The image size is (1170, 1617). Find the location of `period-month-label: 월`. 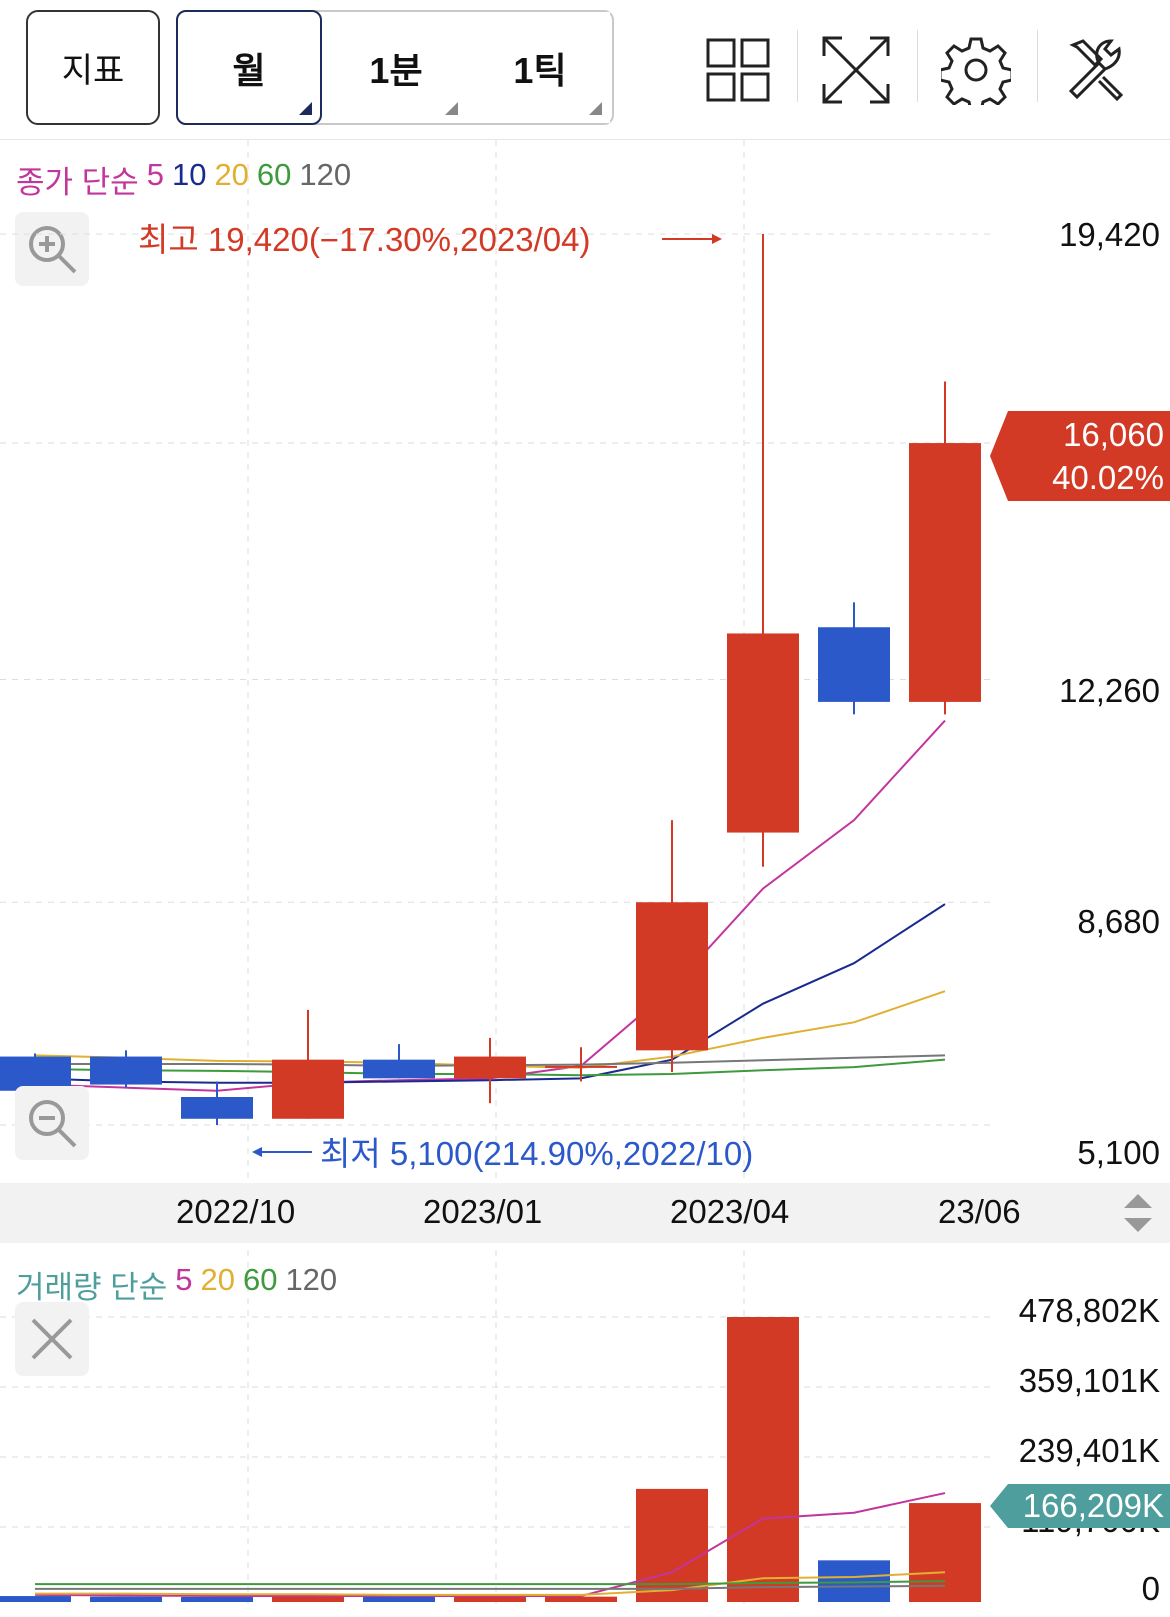

period-month-label: 월 is located at coordinates (249, 70).